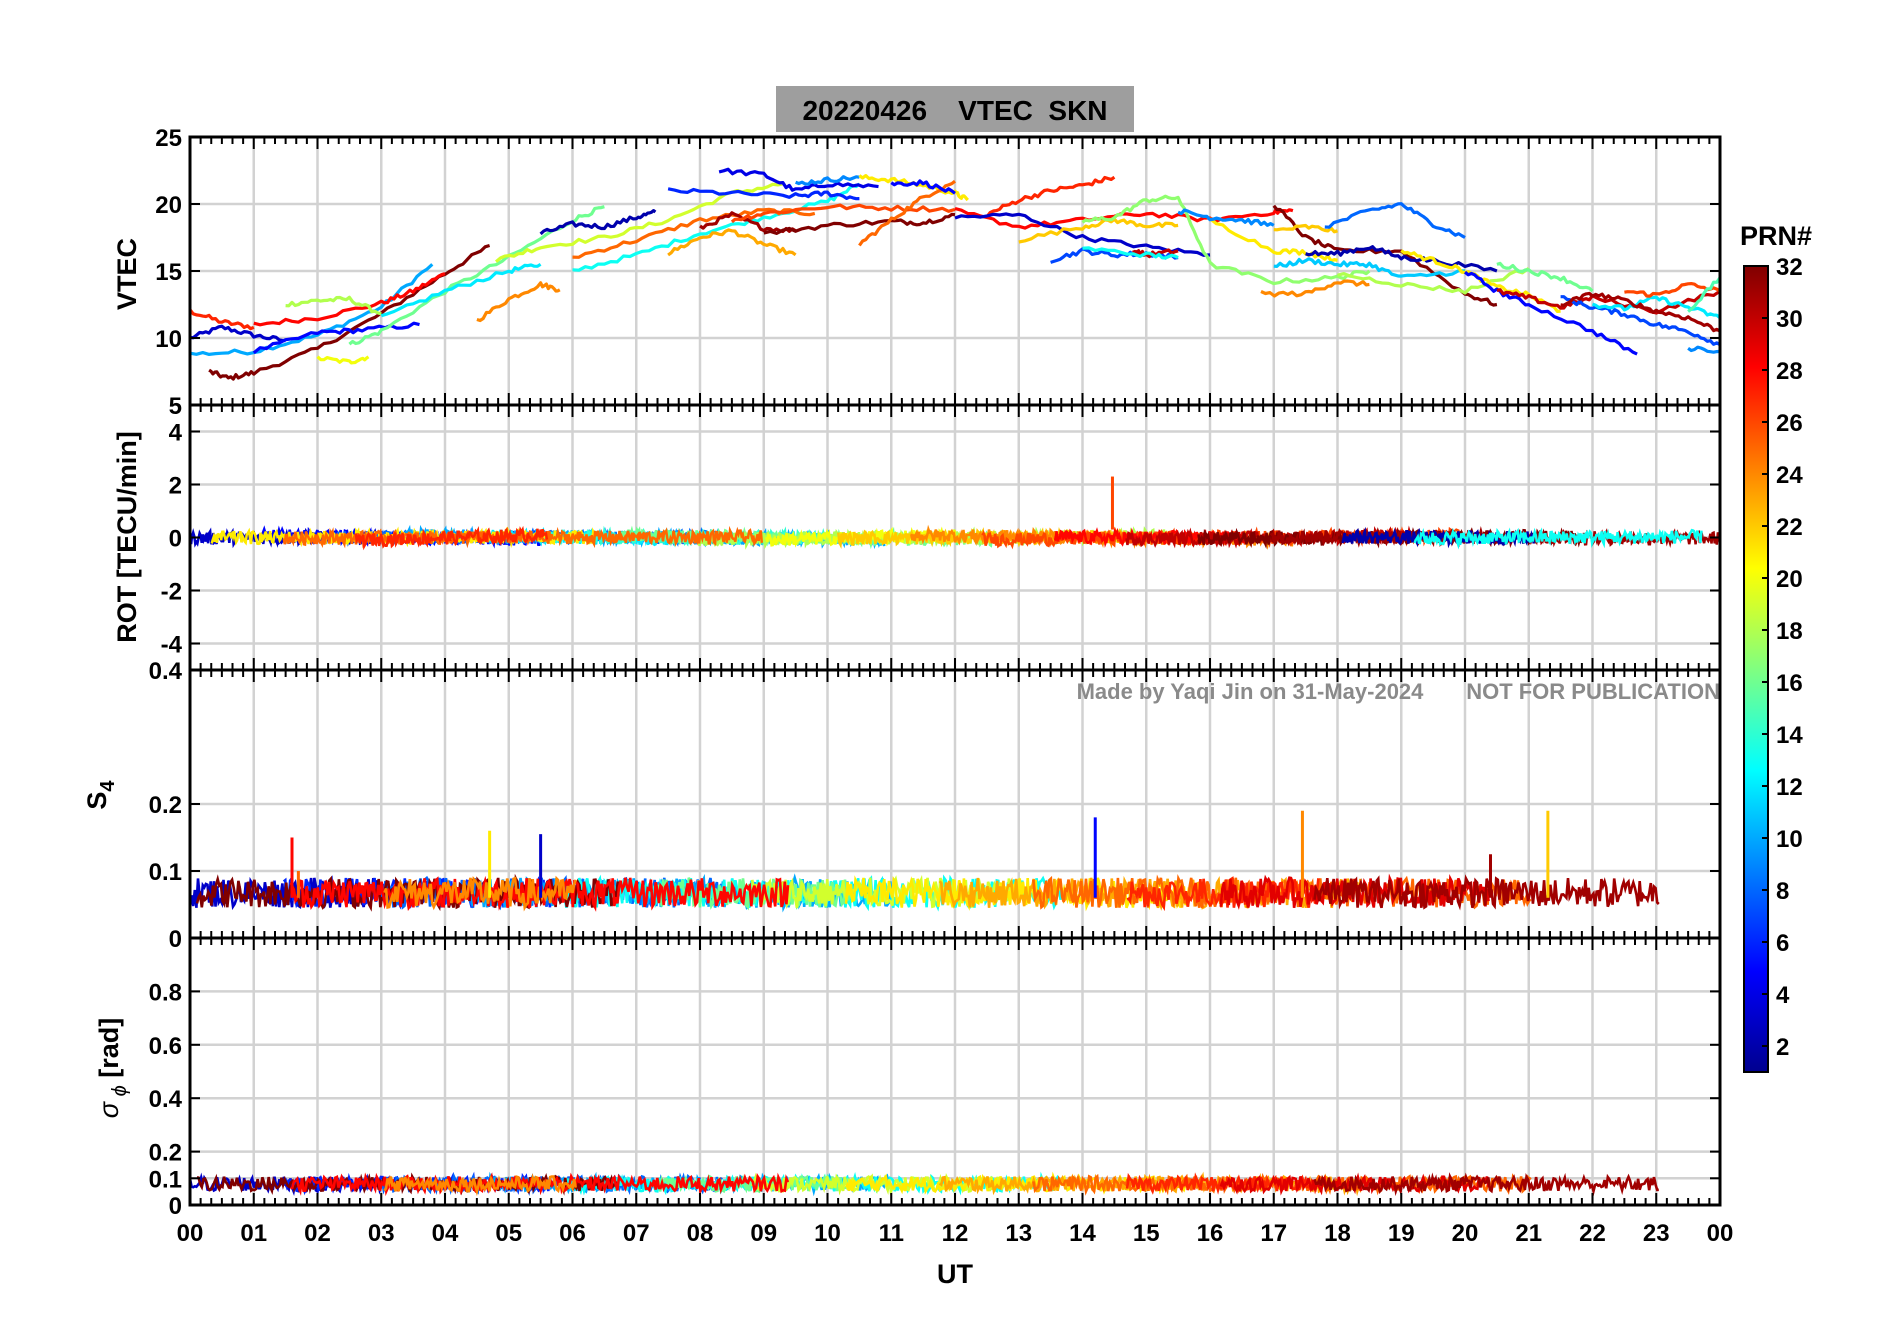  Describe the element at coordinates (955, 1274) in the screenshot. I see `xlabel: UT` at that location.